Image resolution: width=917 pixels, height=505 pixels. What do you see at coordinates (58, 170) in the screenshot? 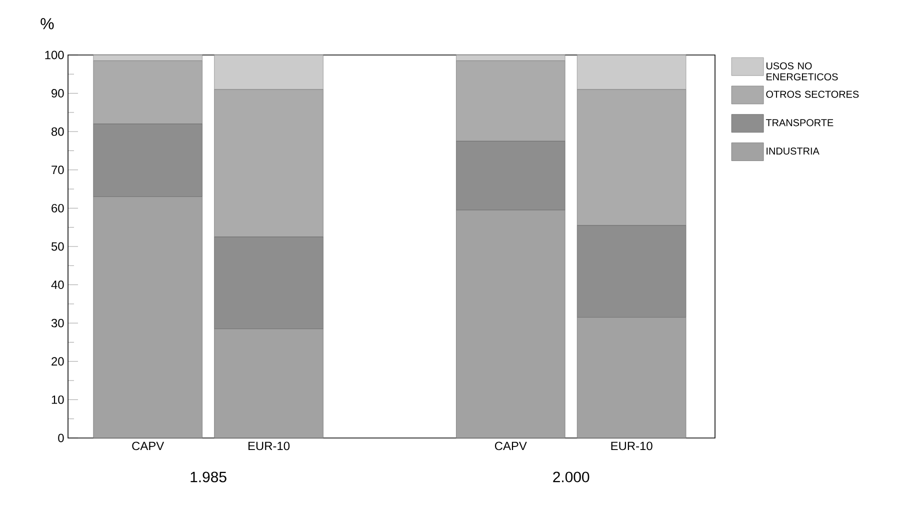
I see `y-tick-label: 70` at bounding box center [58, 170].